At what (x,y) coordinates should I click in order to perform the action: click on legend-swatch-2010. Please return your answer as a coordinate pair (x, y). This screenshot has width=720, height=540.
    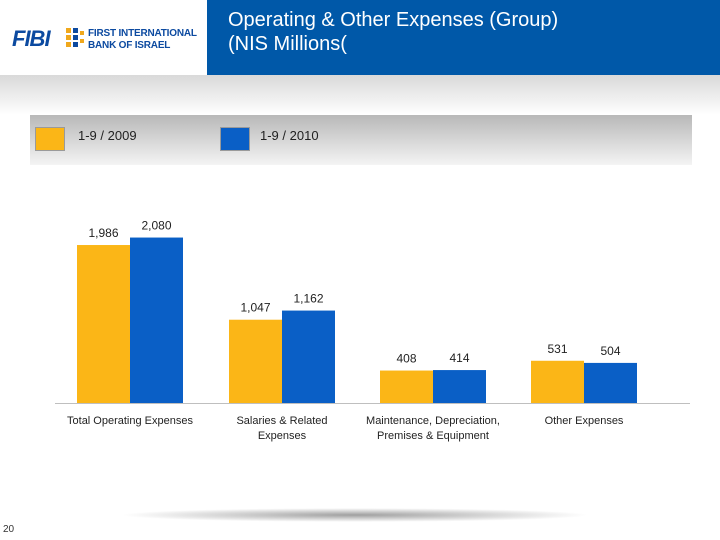
    Looking at the image, I should click on (235, 139).